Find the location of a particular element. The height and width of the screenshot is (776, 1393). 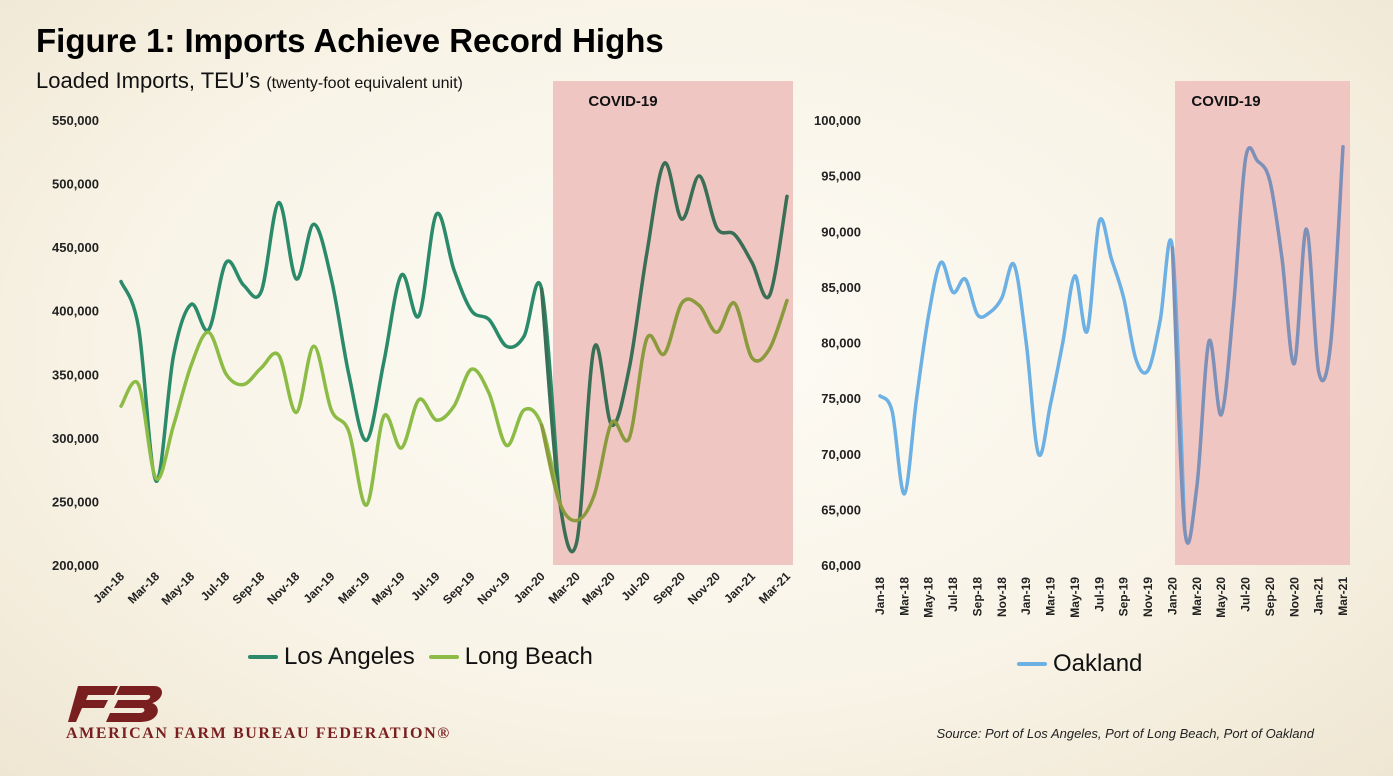

x-tick-label-oakland: Jul-19 is located at coordinates (1099, 594).